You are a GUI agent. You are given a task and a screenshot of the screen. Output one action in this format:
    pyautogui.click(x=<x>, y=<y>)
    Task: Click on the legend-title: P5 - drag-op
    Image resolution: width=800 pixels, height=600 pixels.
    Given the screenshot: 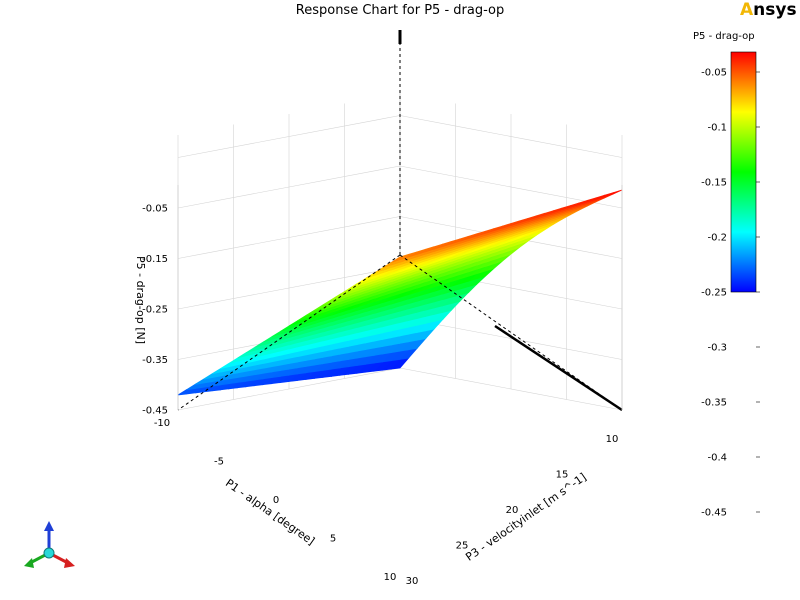 What is the action you would take?
    pyautogui.click(x=724, y=36)
    